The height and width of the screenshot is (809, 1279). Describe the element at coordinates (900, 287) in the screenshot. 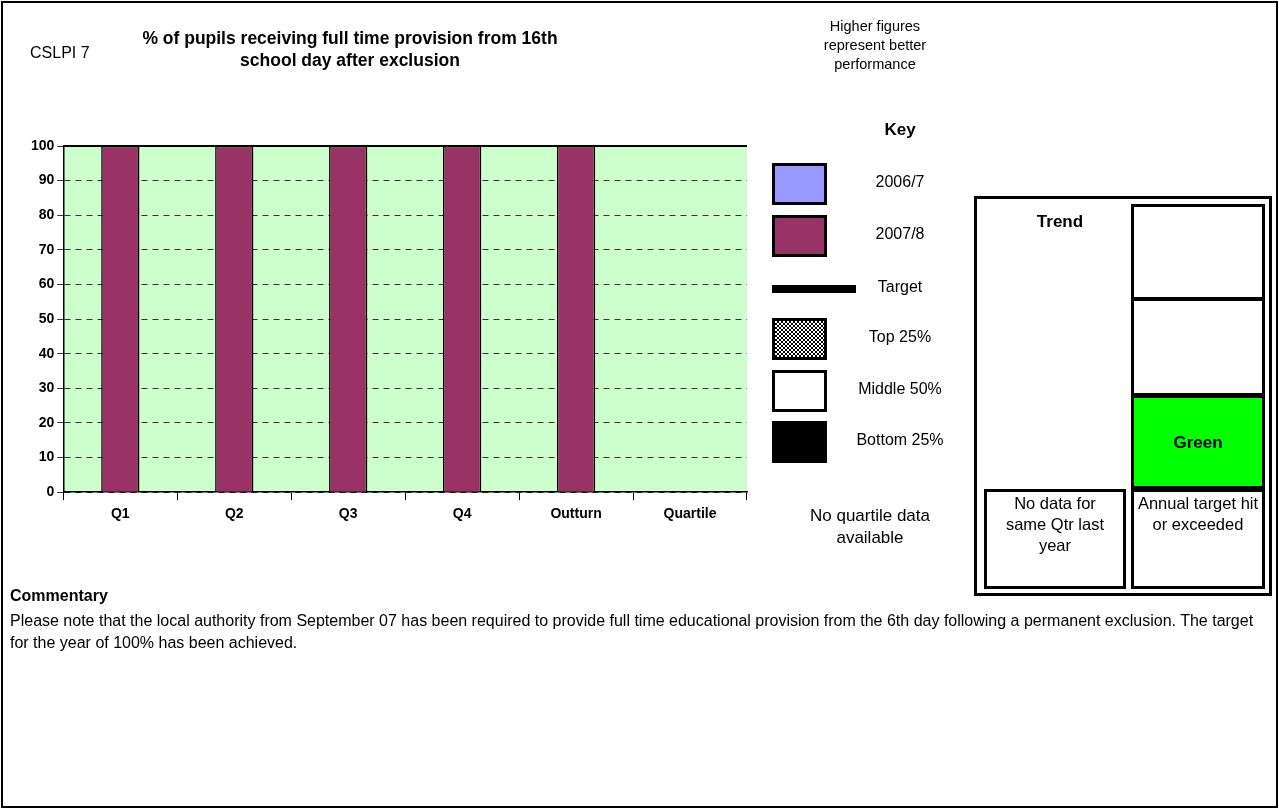

I see `text: Target` at that location.